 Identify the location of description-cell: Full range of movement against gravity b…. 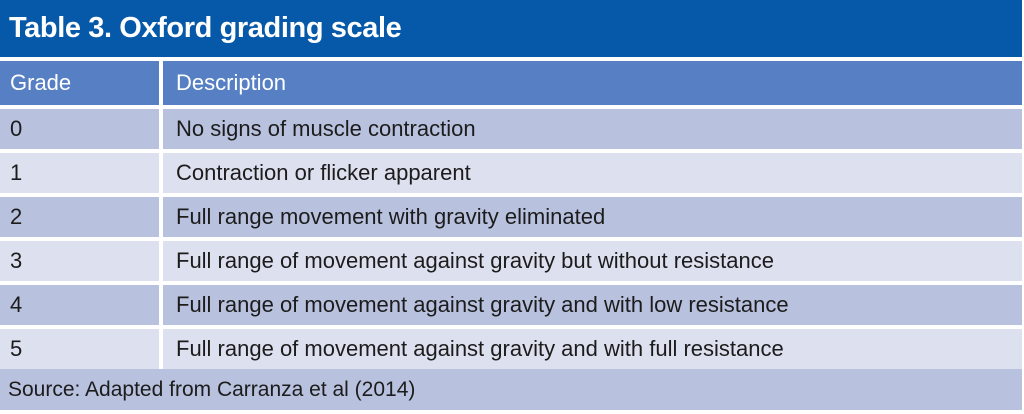
(592, 261).